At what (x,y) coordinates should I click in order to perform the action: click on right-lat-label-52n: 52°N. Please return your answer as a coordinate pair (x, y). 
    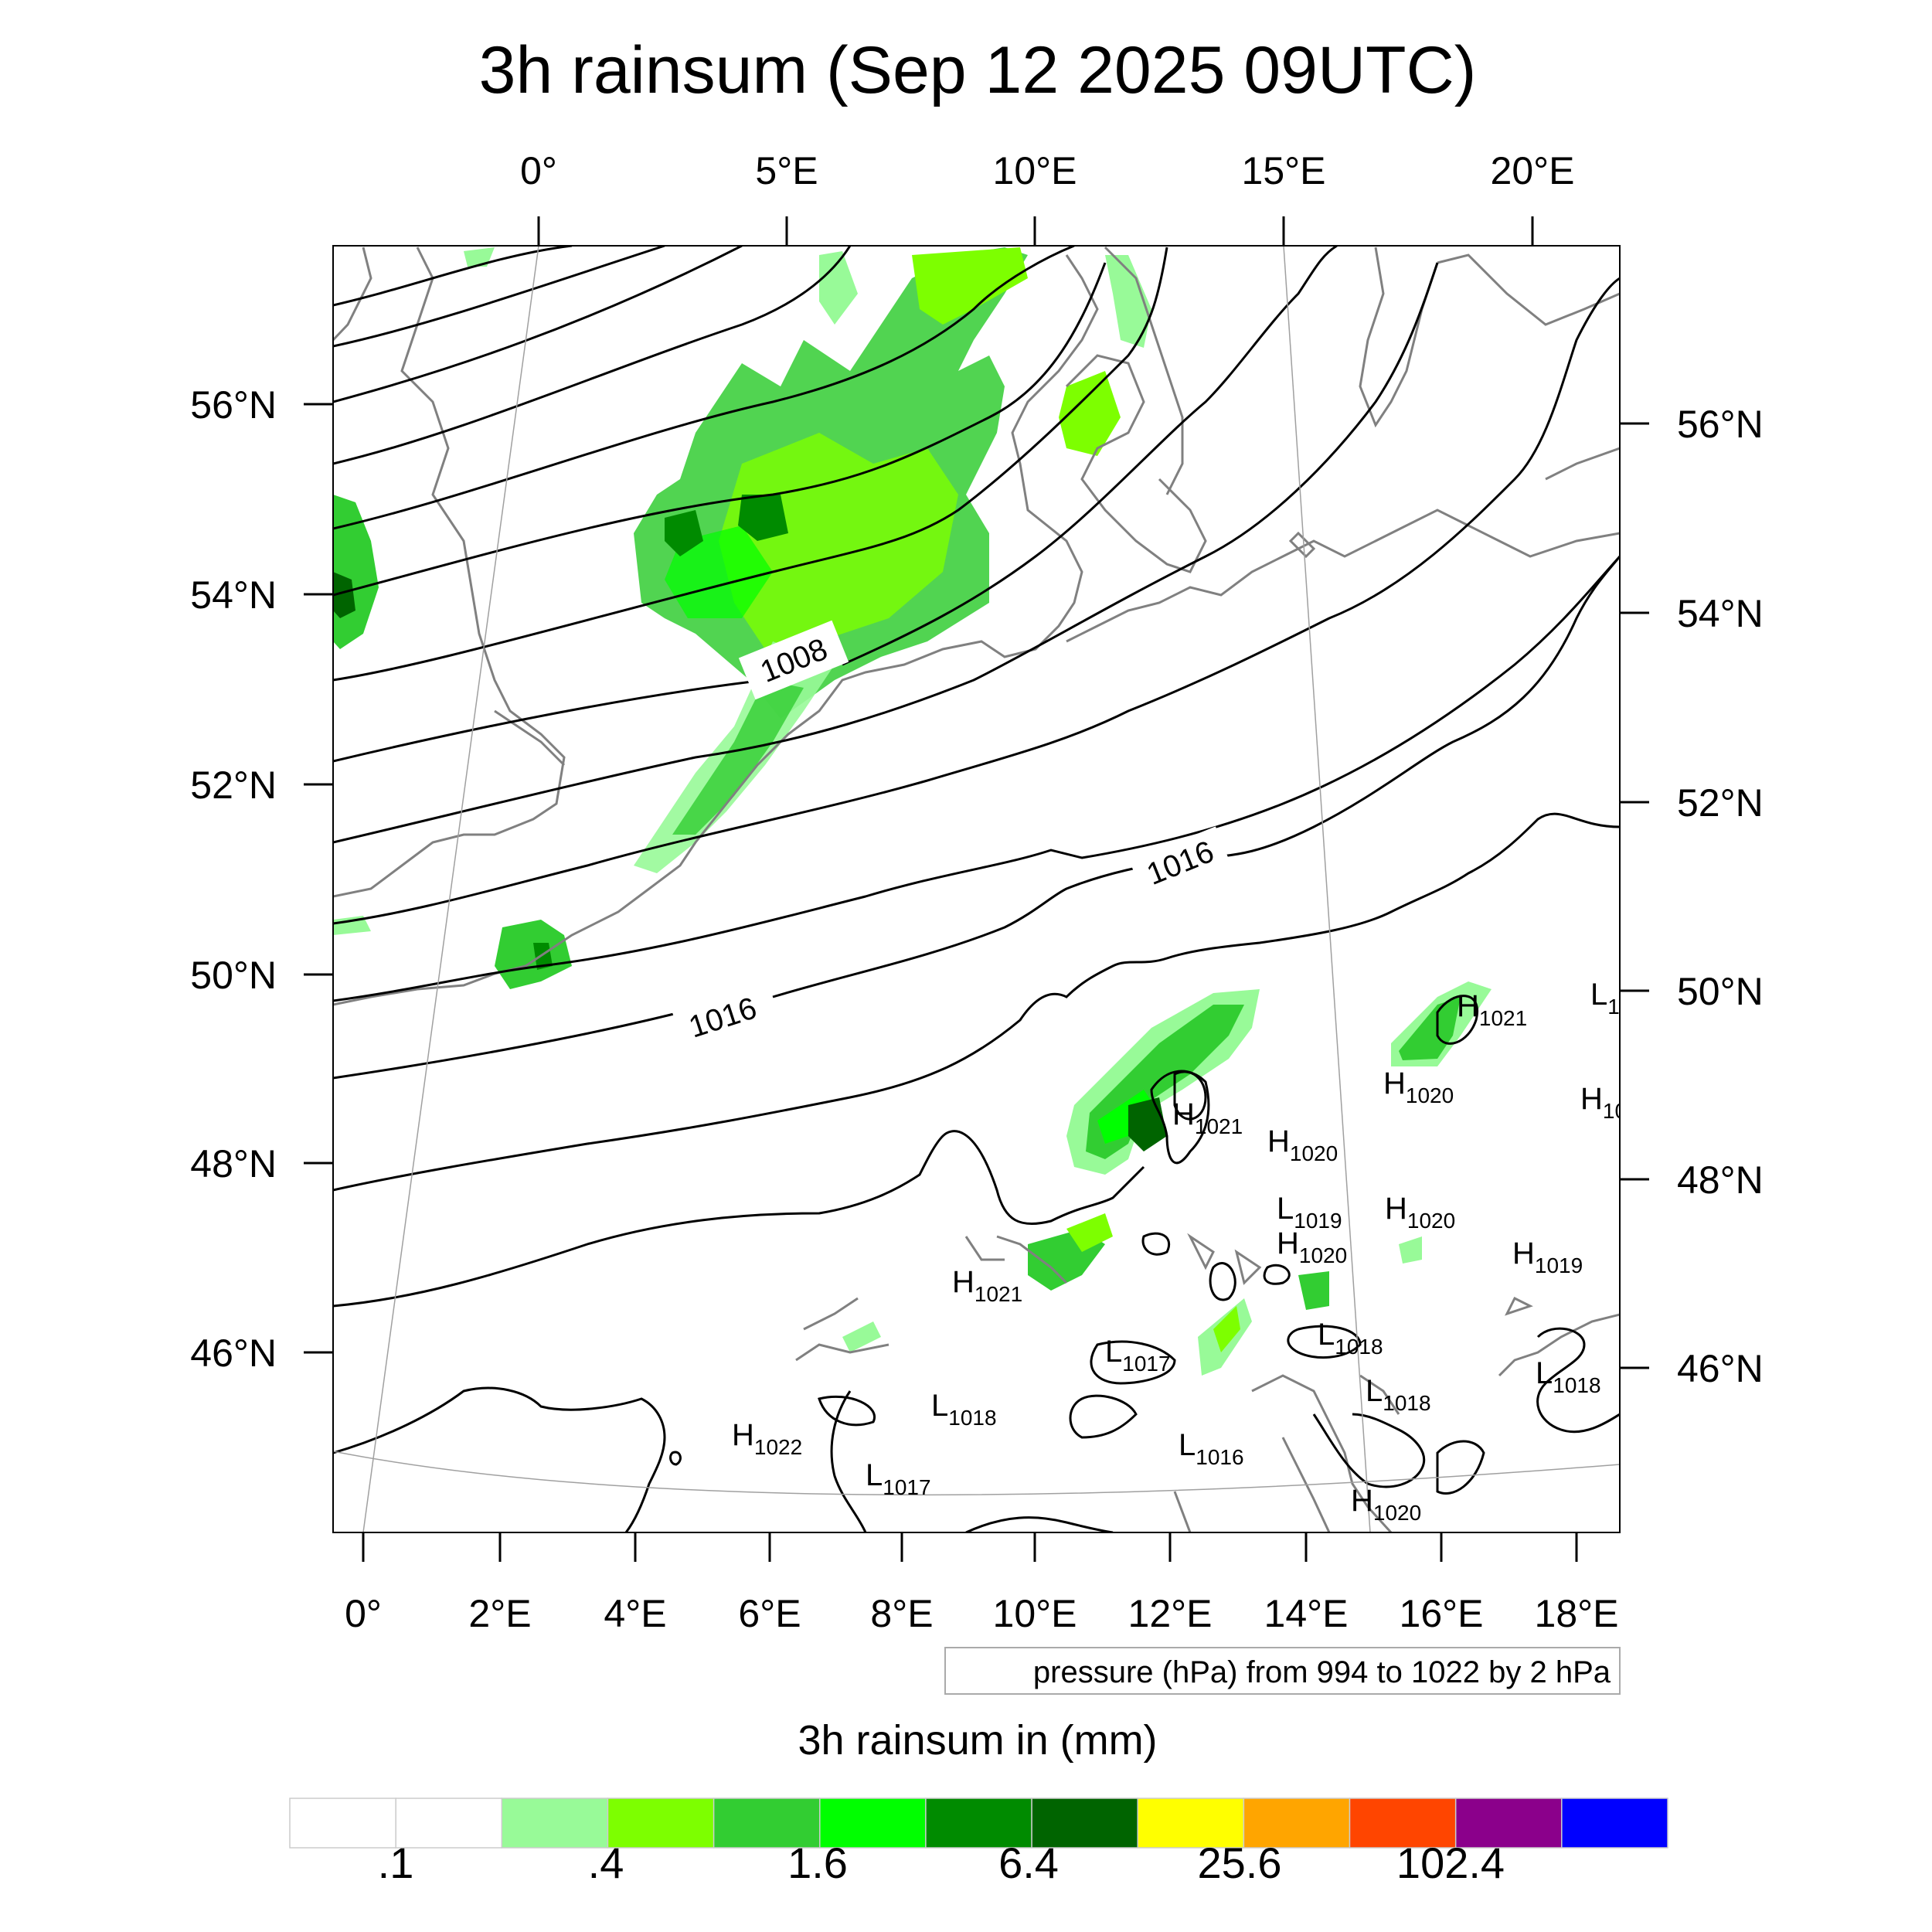
    Looking at the image, I should click on (1721, 803).